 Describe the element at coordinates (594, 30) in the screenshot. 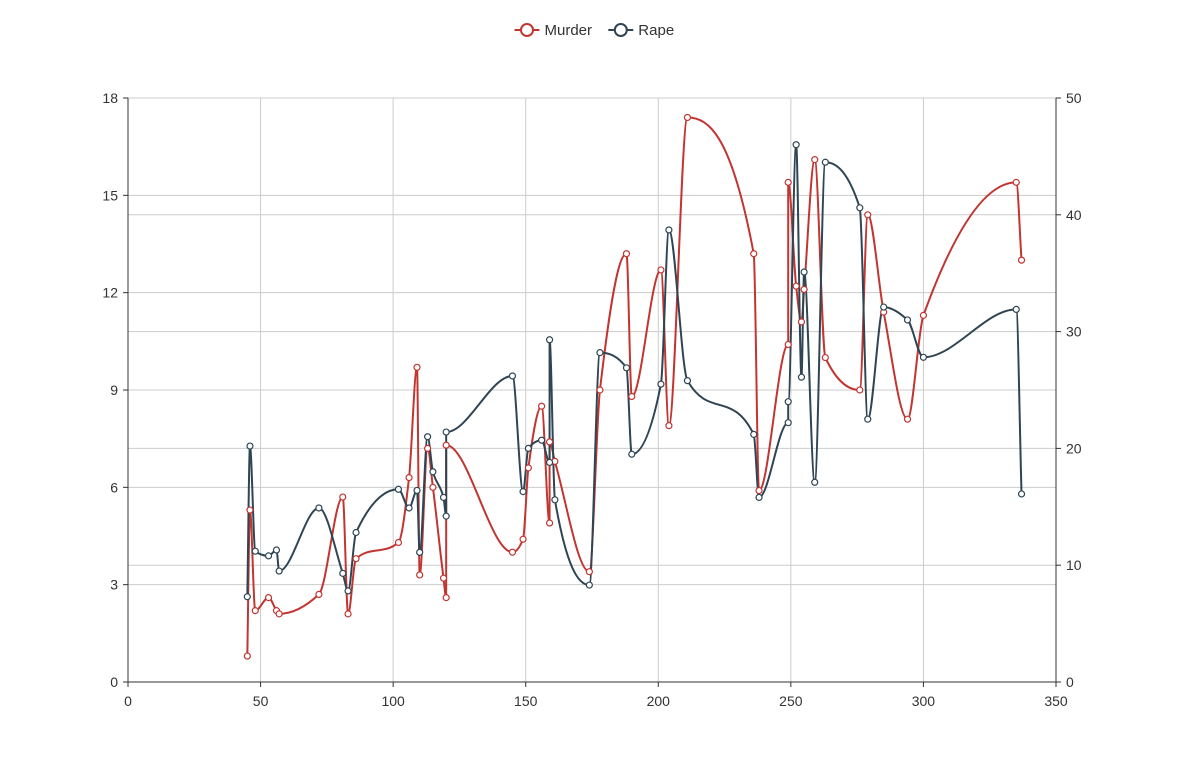

I see `legend: Murder Rape` at that location.